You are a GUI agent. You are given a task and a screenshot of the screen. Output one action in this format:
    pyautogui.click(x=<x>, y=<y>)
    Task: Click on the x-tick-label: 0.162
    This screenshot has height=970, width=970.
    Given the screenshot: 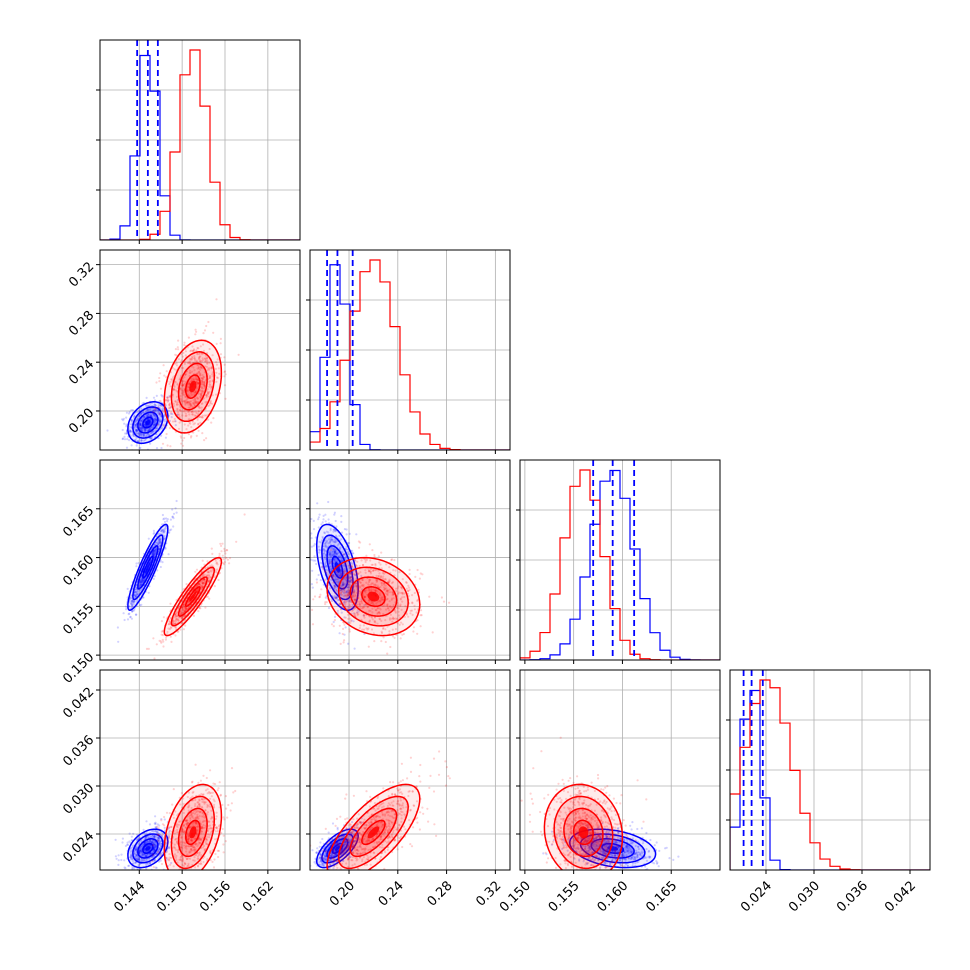 What is the action you would take?
    pyautogui.click(x=258, y=896)
    